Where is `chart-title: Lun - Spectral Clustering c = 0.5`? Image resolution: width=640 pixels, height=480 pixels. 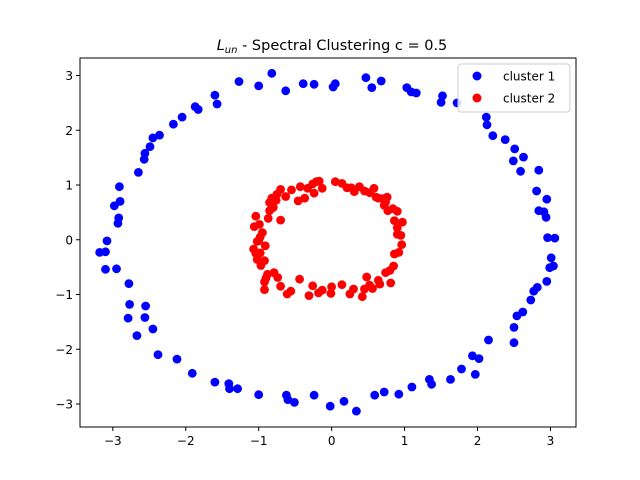
chart-title: Lun - Spectral Clustering c = 0.5 is located at coordinates (332, 47).